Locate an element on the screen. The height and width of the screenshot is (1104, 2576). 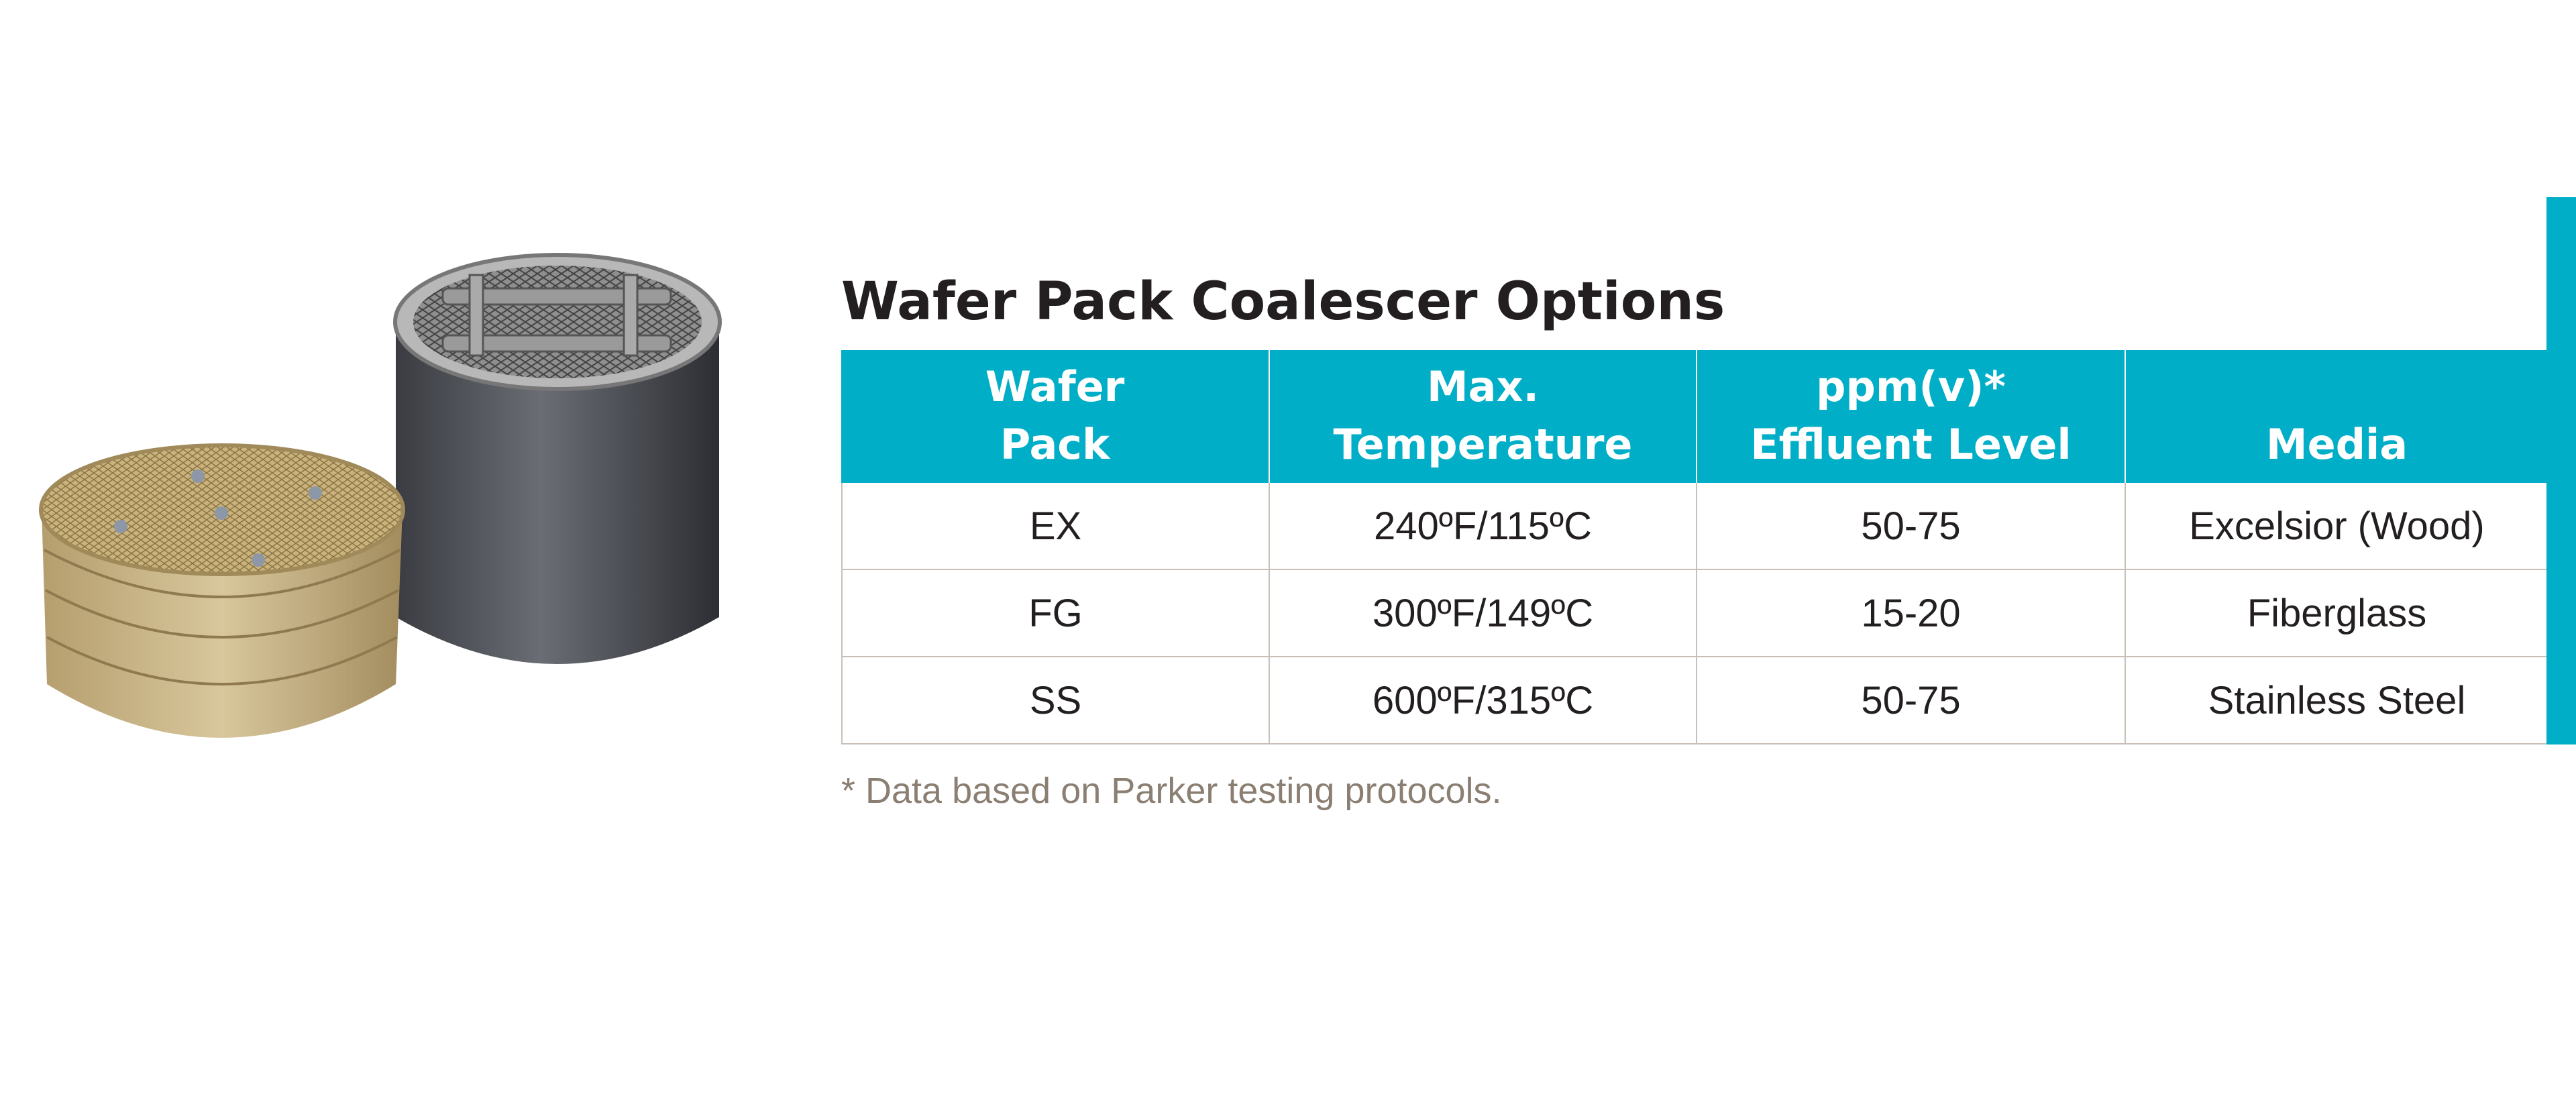
header-cell: Media is located at coordinates (2337, 416).